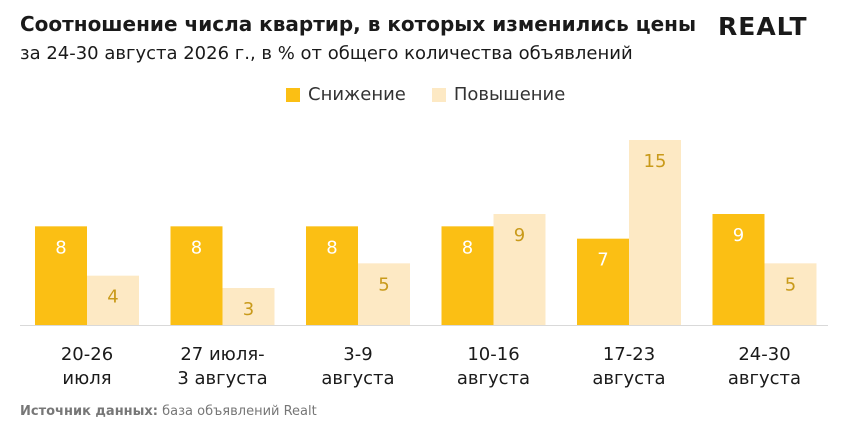 The height and width of the screenshot is (439, 848). What do you see at coordinates (602, 260) in the screenshot?
I see `data-label-decrease-4: 7` at bounding box center [602, 260].